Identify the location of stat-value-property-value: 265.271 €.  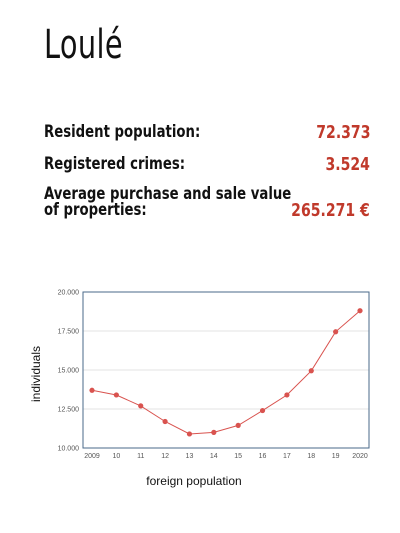
(330, 210).